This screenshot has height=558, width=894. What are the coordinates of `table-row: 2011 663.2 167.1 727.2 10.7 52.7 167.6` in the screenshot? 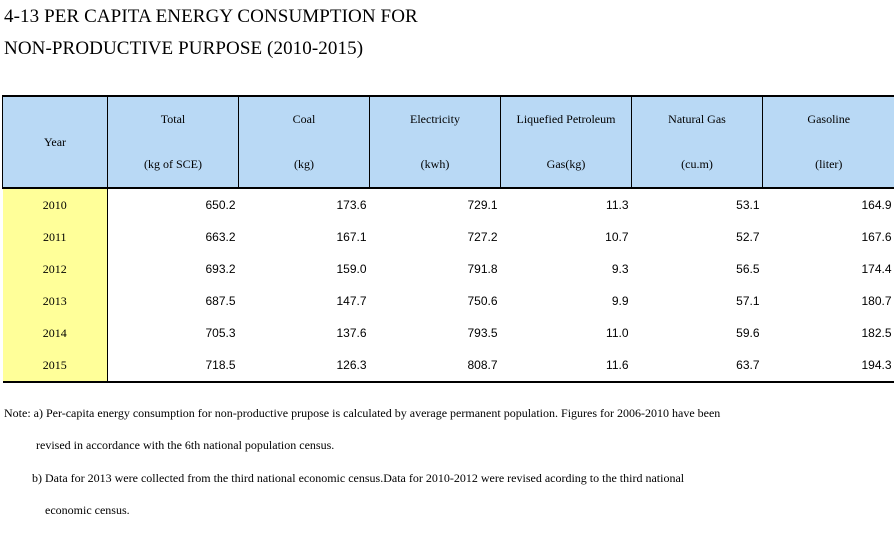 It's located at (448, 237).